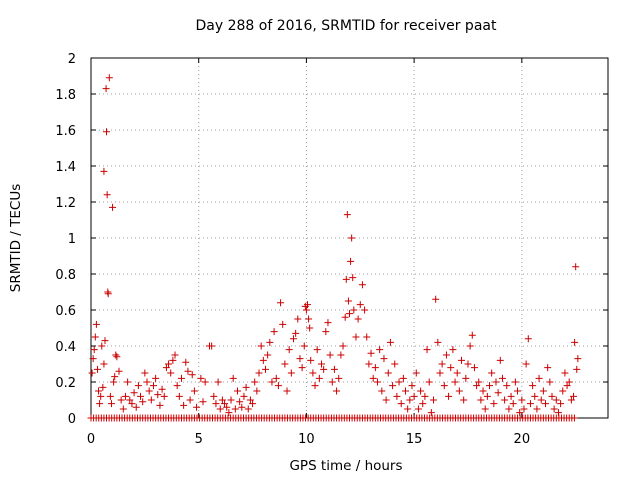  What do you see at coordinates (332, 418) in the screenshot?
I see `baseline-markers` at bounding box center [332, 418].